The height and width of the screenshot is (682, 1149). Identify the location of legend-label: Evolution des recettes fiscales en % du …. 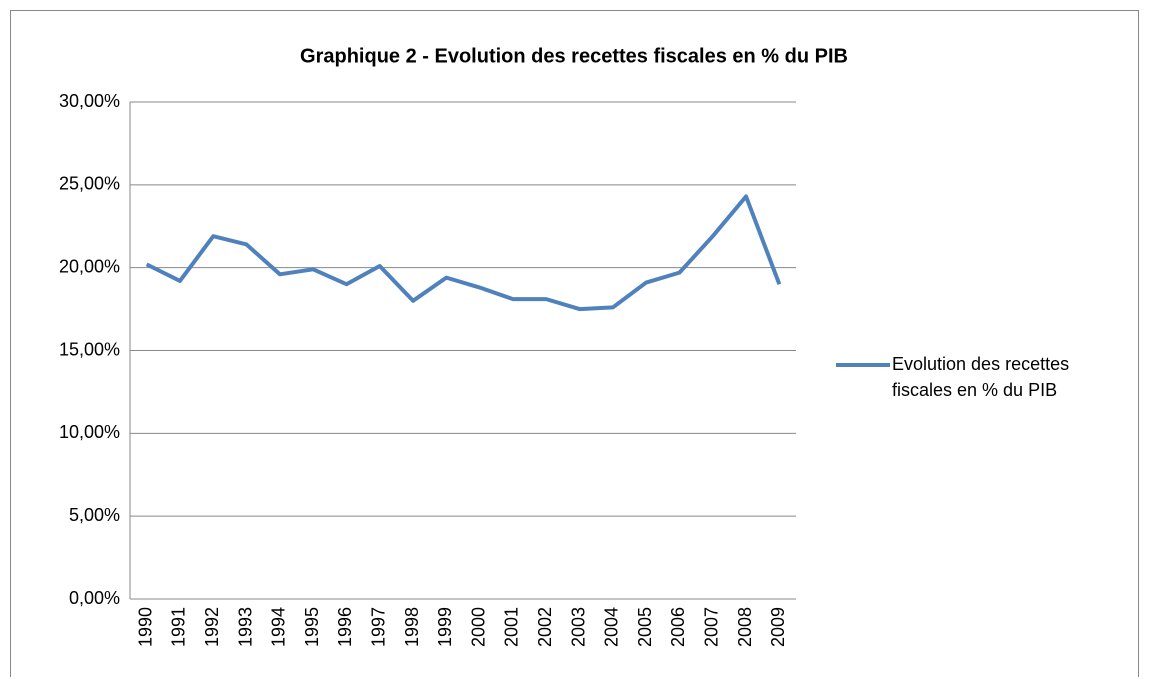
(981, 377).